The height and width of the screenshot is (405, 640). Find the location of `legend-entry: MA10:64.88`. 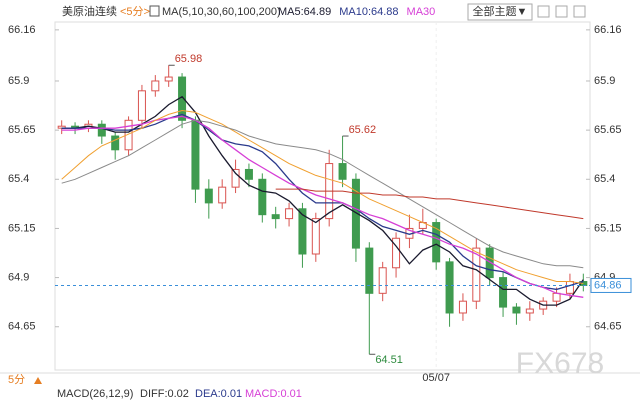

legend-entry: MA10:64.88 is located at coordinates (368, 12).